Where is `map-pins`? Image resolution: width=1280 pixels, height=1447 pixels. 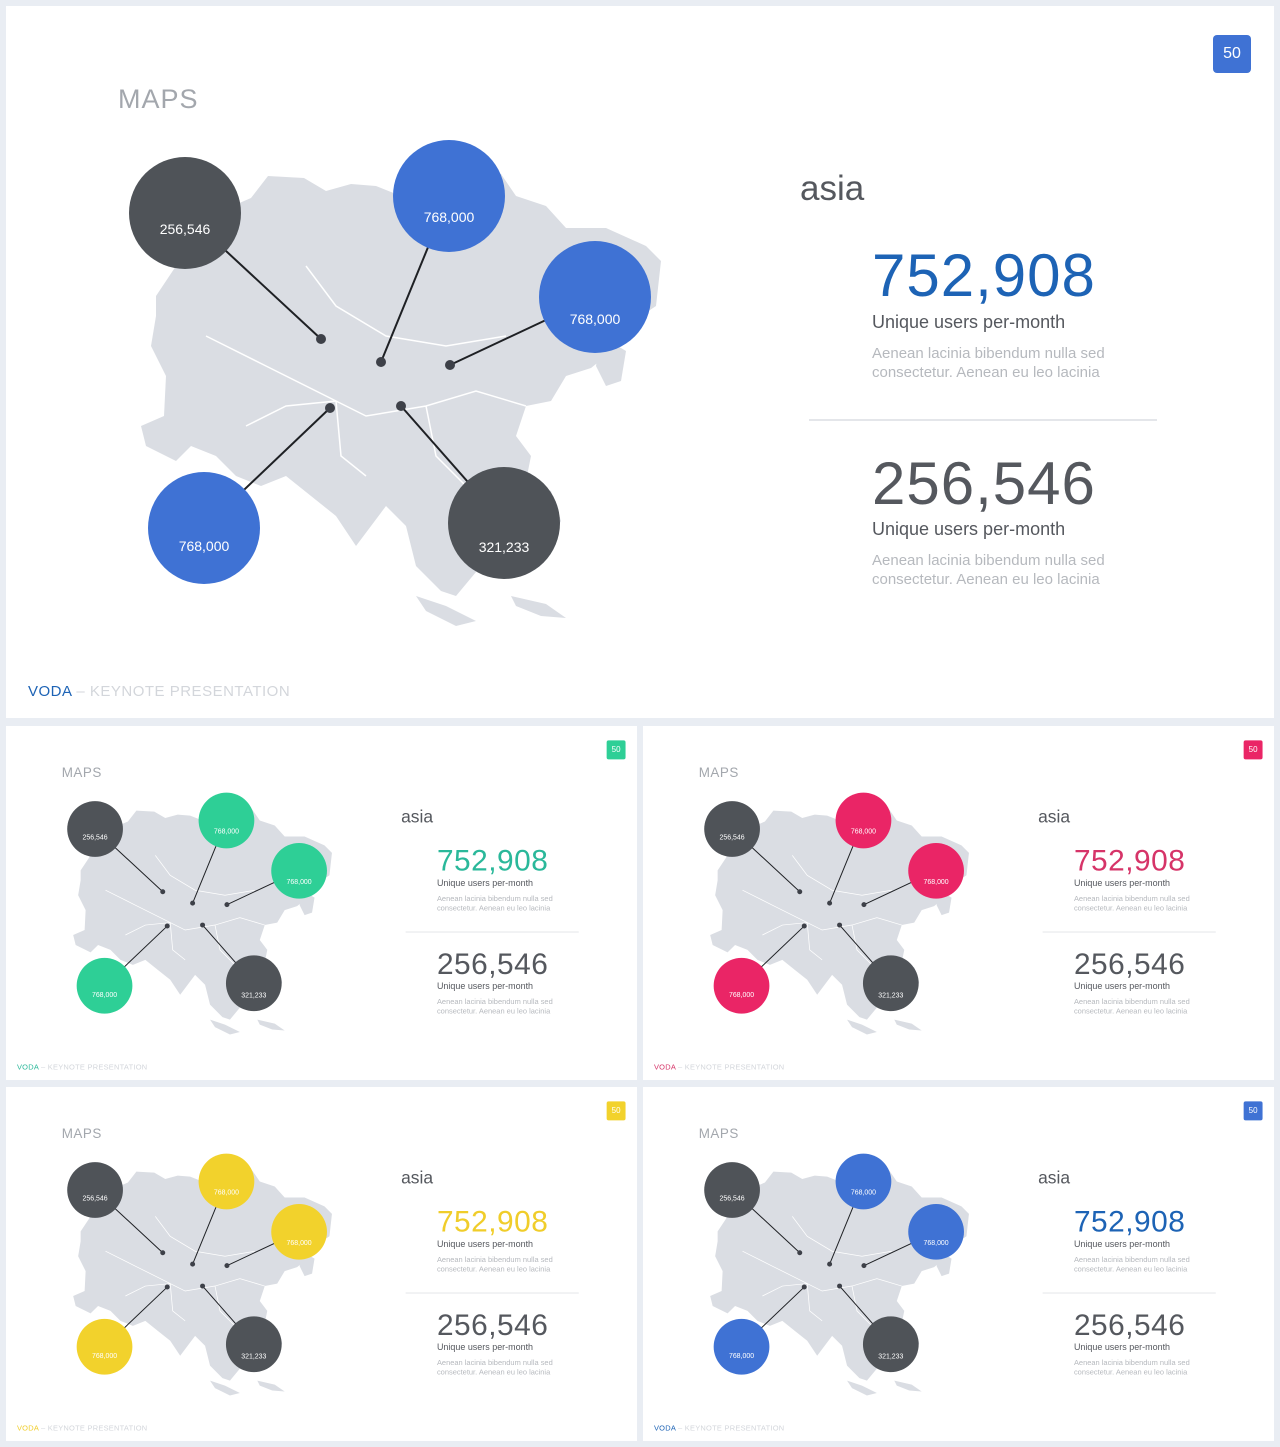 map-pins is located at coordinates (195, 909).